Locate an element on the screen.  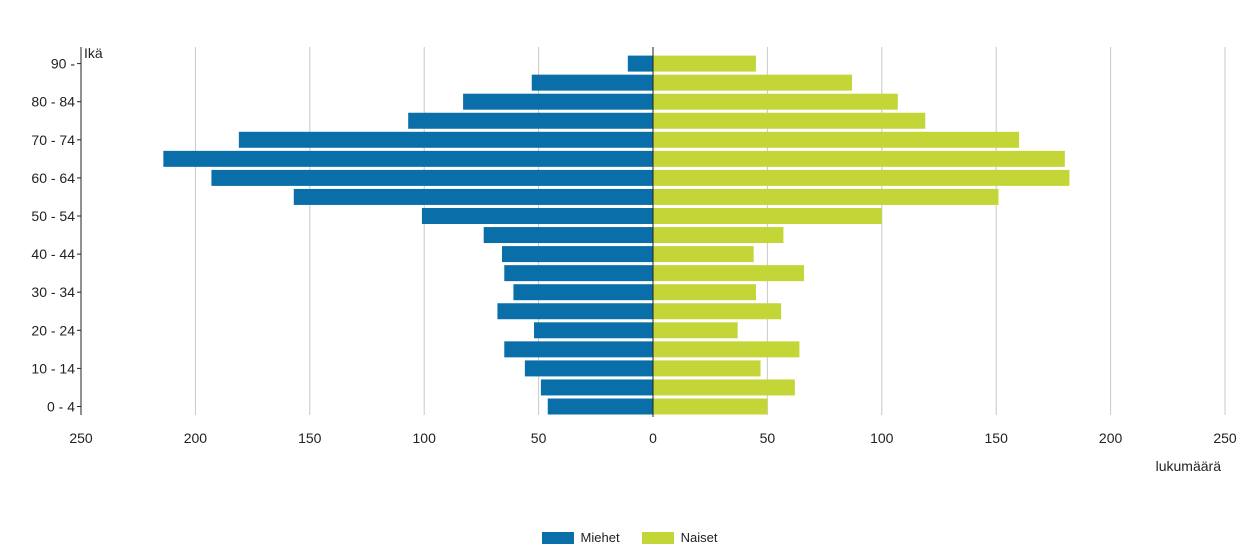
x-tick-label-0: 250 is located at coordinates (81, 438).